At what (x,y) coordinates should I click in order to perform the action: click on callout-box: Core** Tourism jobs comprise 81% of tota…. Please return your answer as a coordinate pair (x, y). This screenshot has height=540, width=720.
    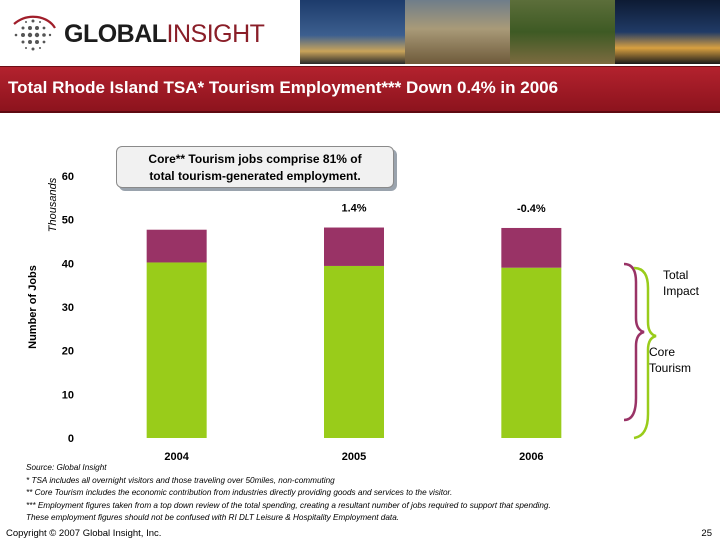
    Looking at the image, I should click on (255, 167).